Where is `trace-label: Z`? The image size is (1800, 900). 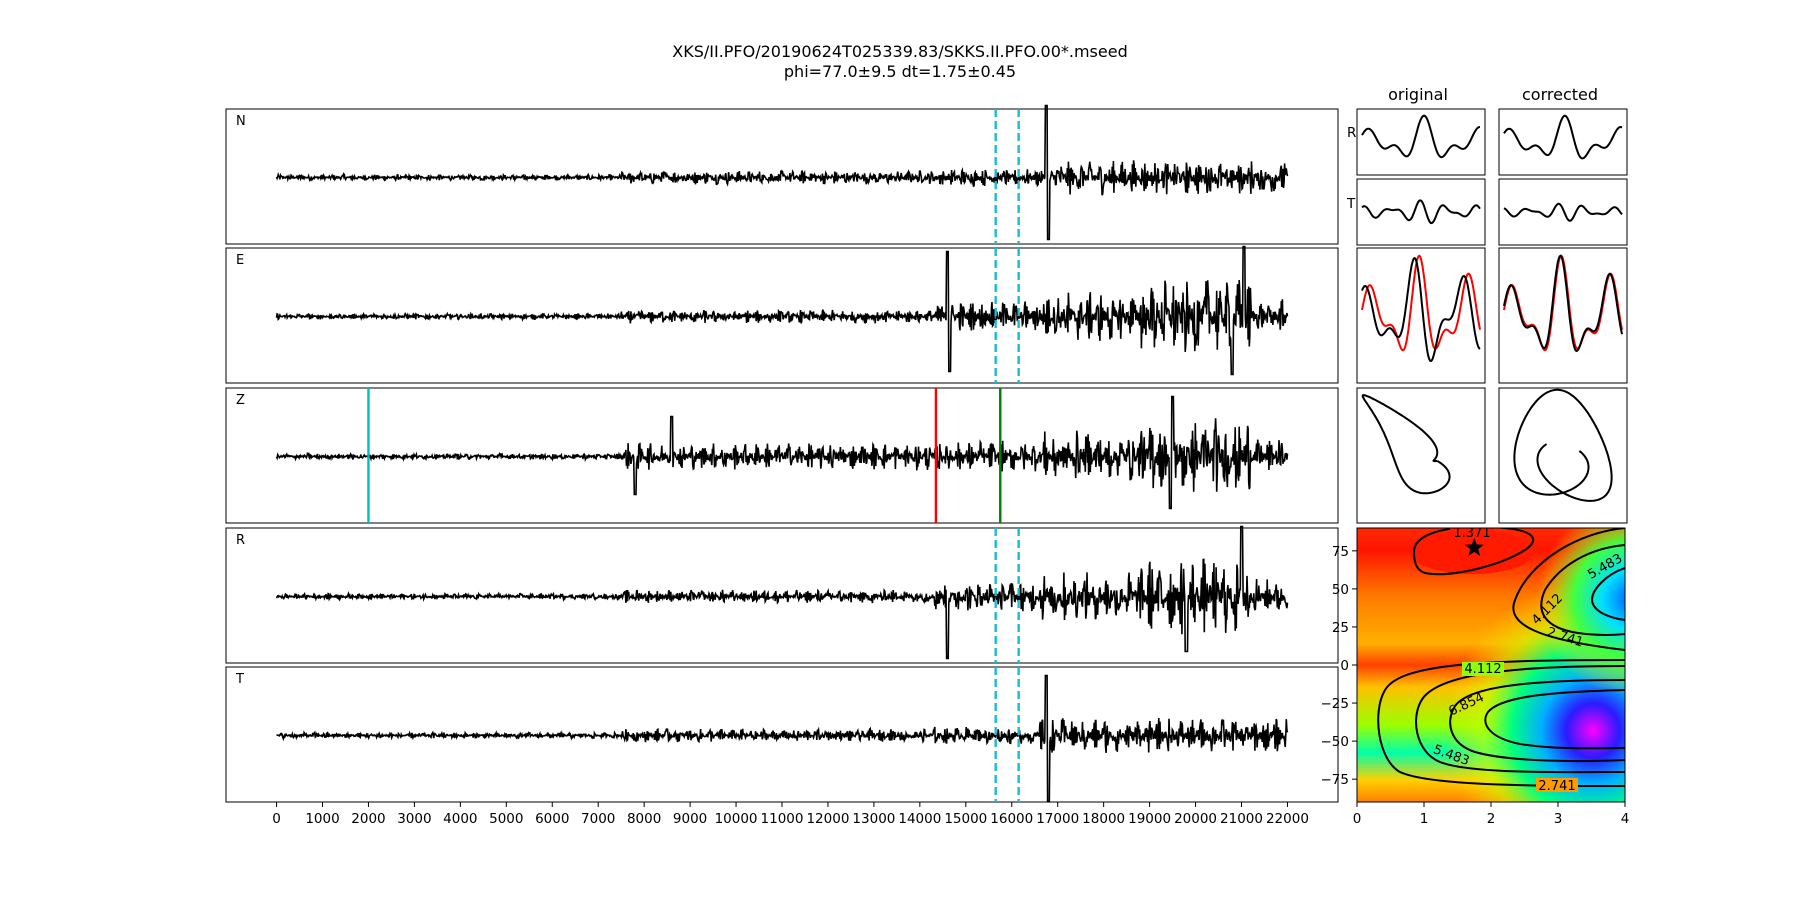 trace-label: Z is located at coordinates (240, 400).